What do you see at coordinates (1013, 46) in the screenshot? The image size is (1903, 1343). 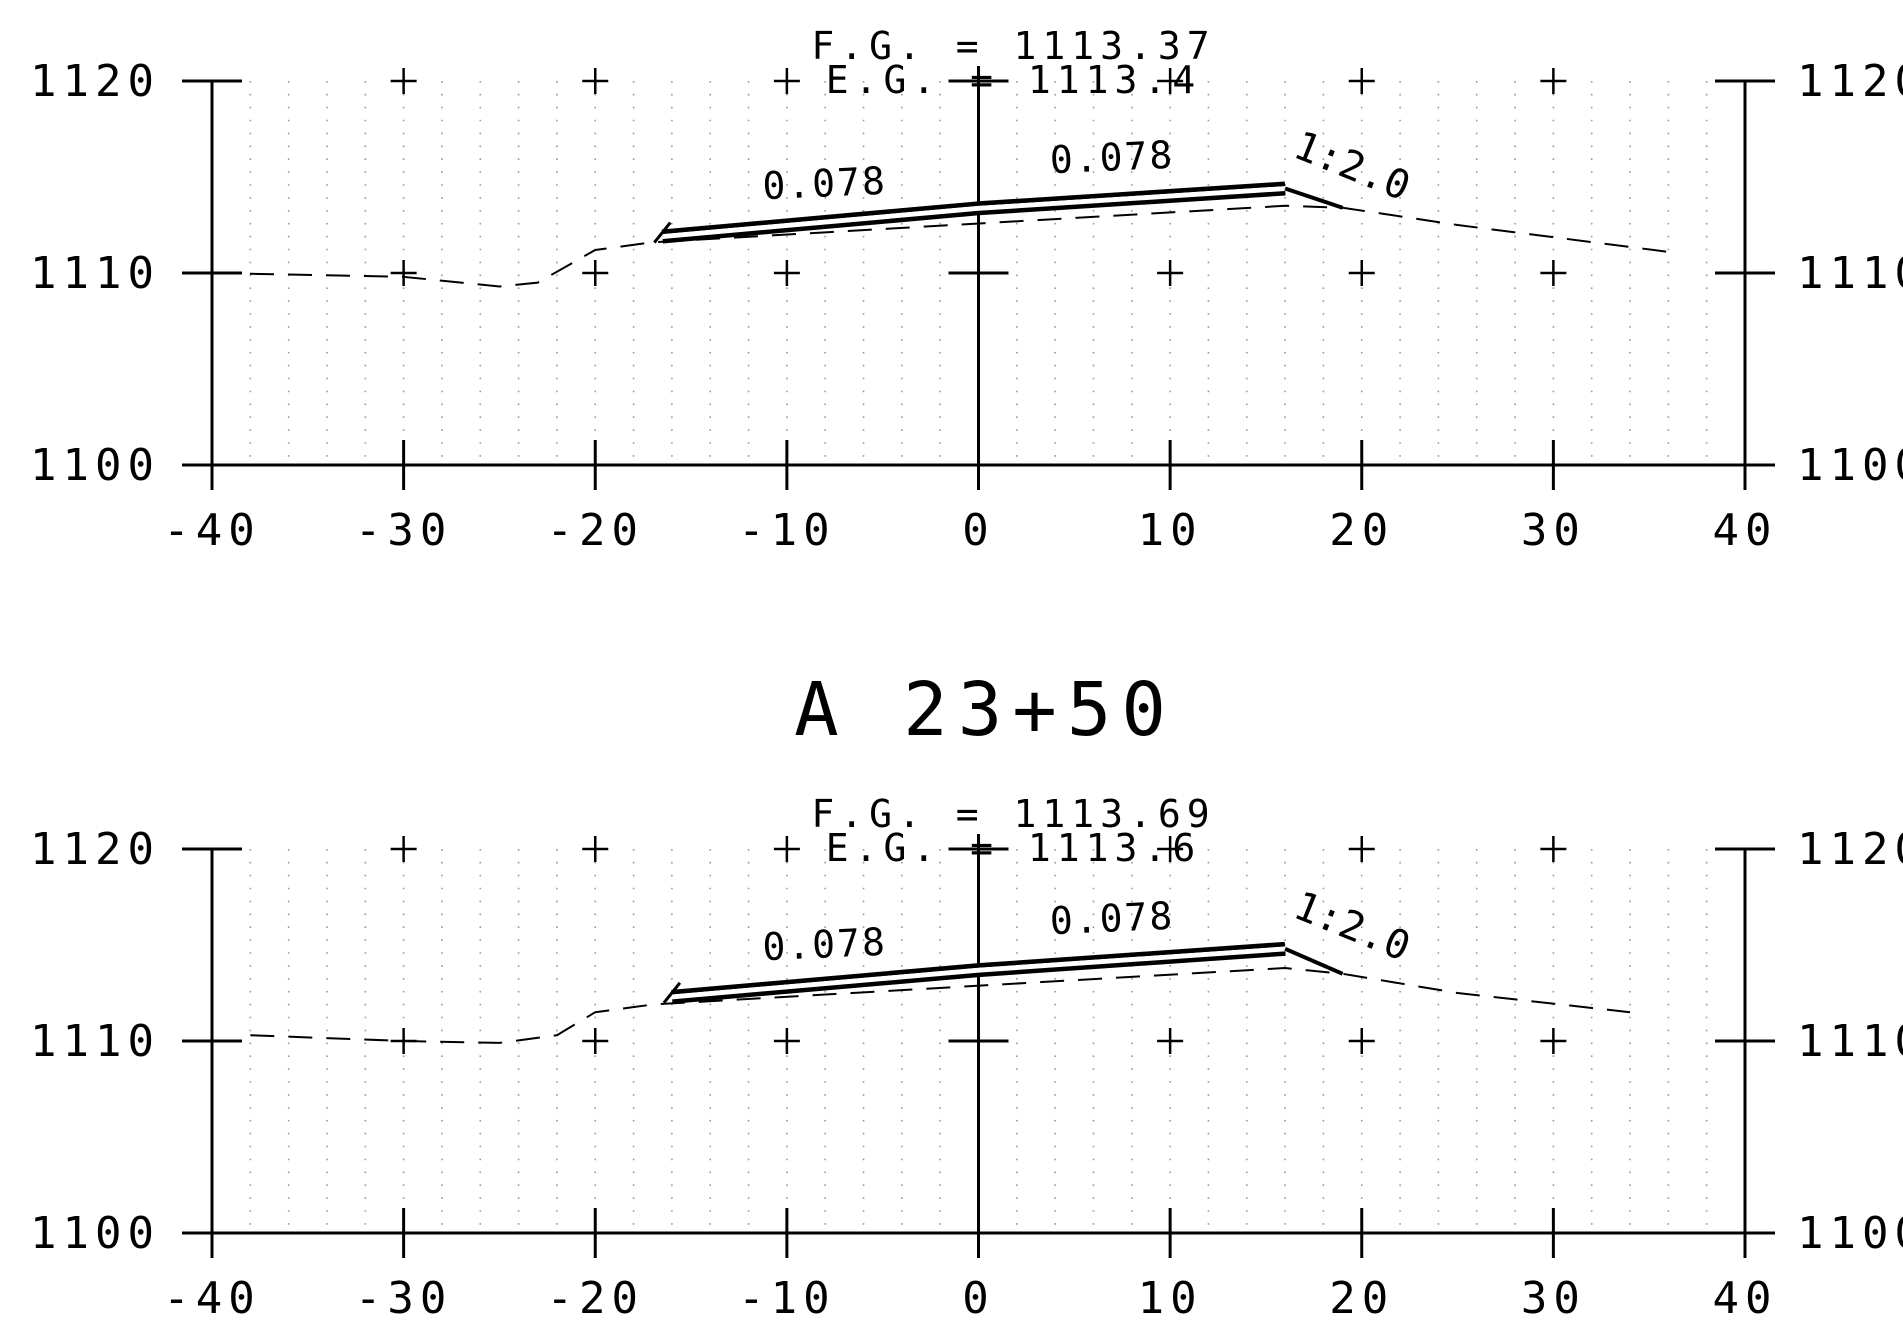 I see `fg-elevation-label: F.G. = 1113.37` at bounding box center [1013, 46].